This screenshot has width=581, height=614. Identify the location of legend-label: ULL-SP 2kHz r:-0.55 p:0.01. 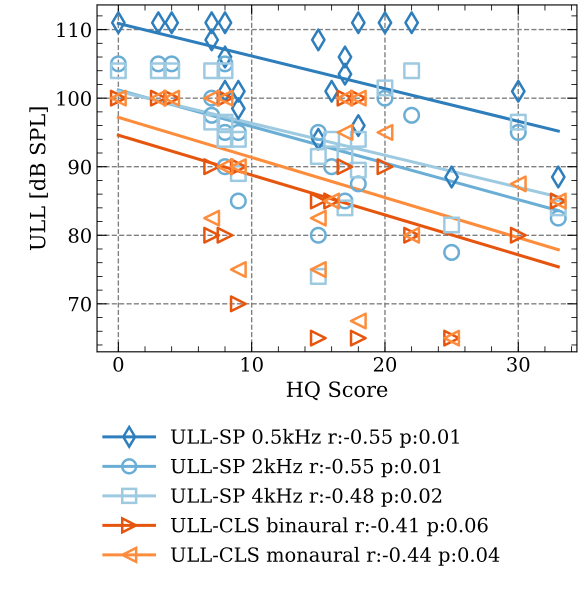
(305, 468).